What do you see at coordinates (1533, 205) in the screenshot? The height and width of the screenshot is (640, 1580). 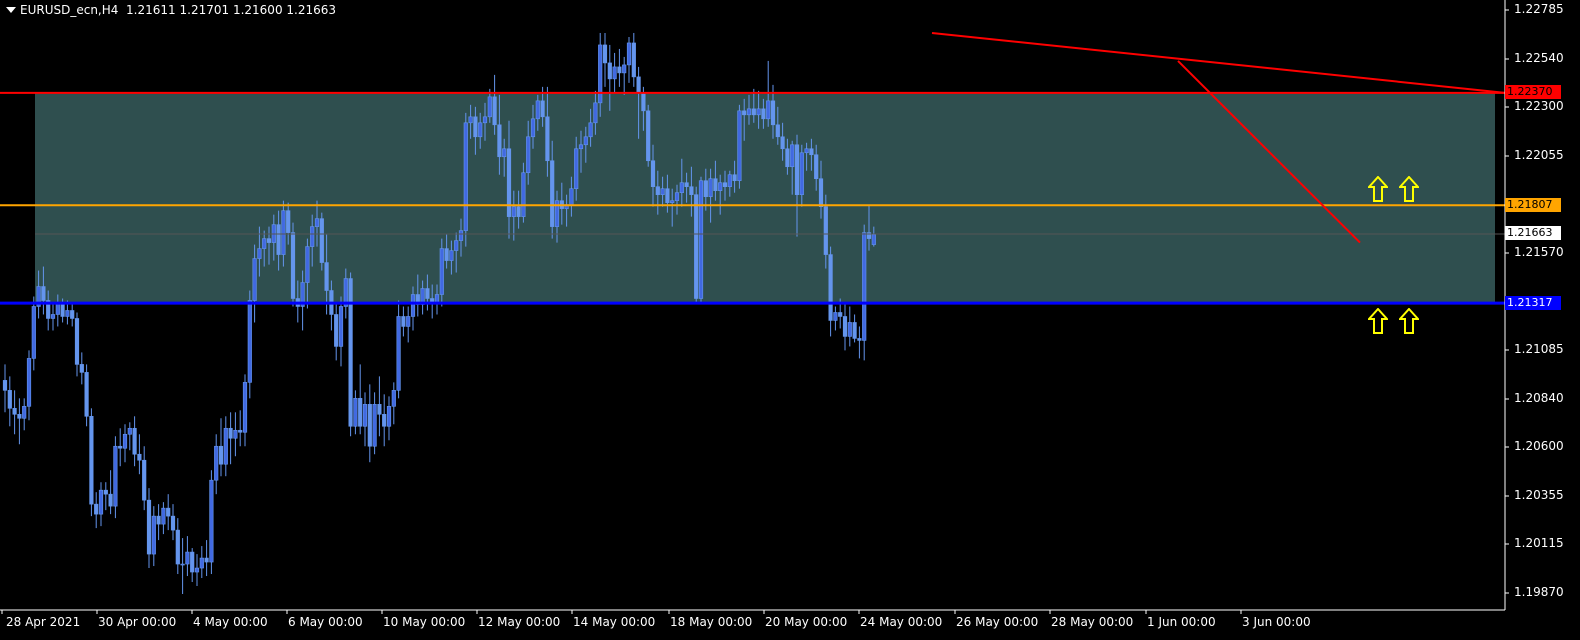 I see `mid-level-price-box: 1.21807` at bounding box center [1533, 205].